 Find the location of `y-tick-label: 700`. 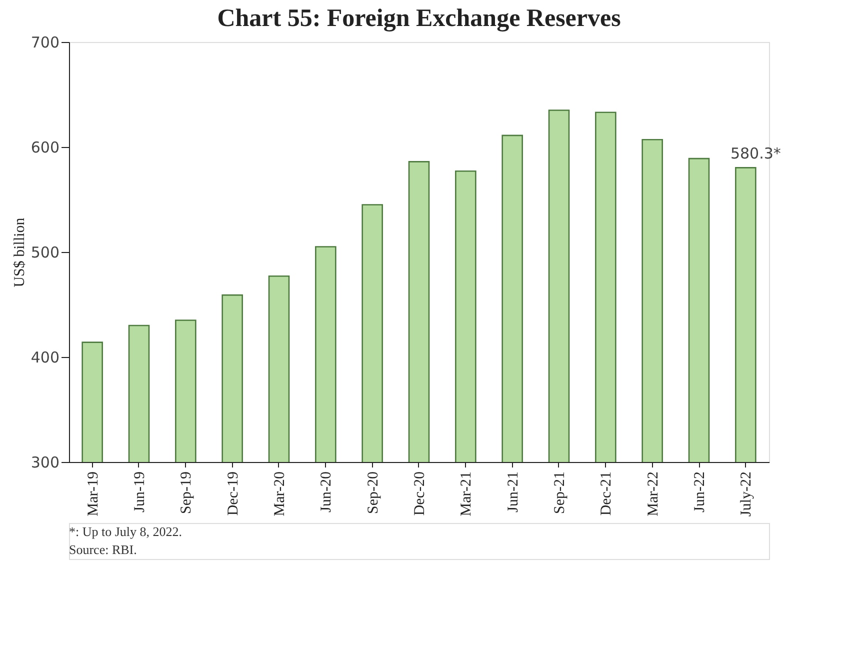

y-tick-label: 700 is located at coordinates (45, 43).